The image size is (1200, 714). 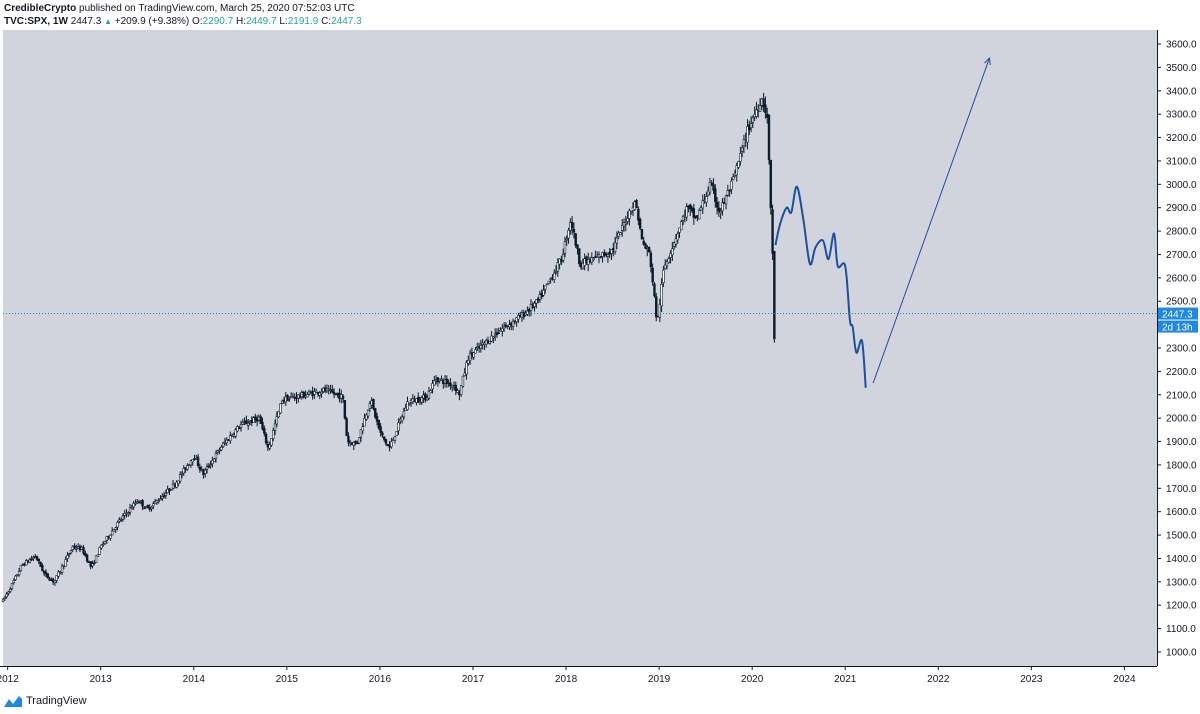 What do you see at coordinates (566, 679) in the screenshot?
I see `time-tick-label: 2018` at bounding box center [566, 679].